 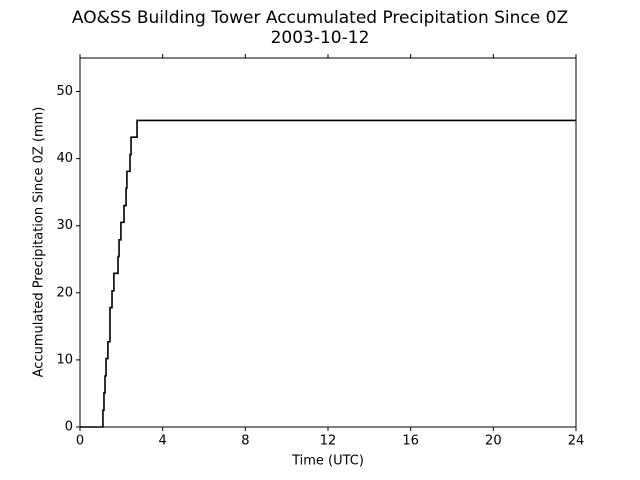 What do you see at coordinates (576, 441) in the screenshot?
I see `x-tick-label: 24` at bounding box center [576, 441].